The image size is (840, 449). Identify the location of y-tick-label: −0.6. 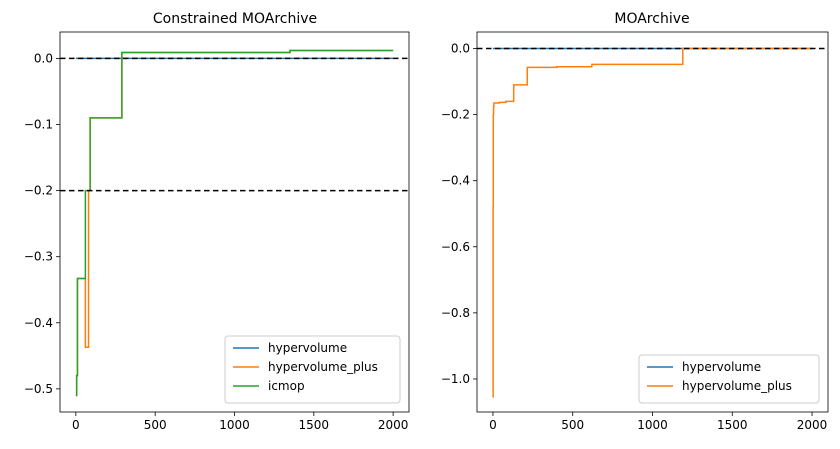
(455, 247).